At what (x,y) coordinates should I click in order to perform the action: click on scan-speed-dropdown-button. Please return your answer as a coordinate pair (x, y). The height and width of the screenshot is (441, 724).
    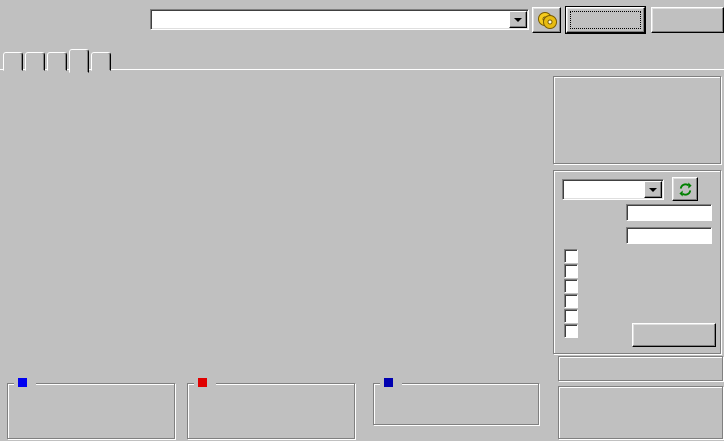
    Looking at the image, I should click on (653, 189).